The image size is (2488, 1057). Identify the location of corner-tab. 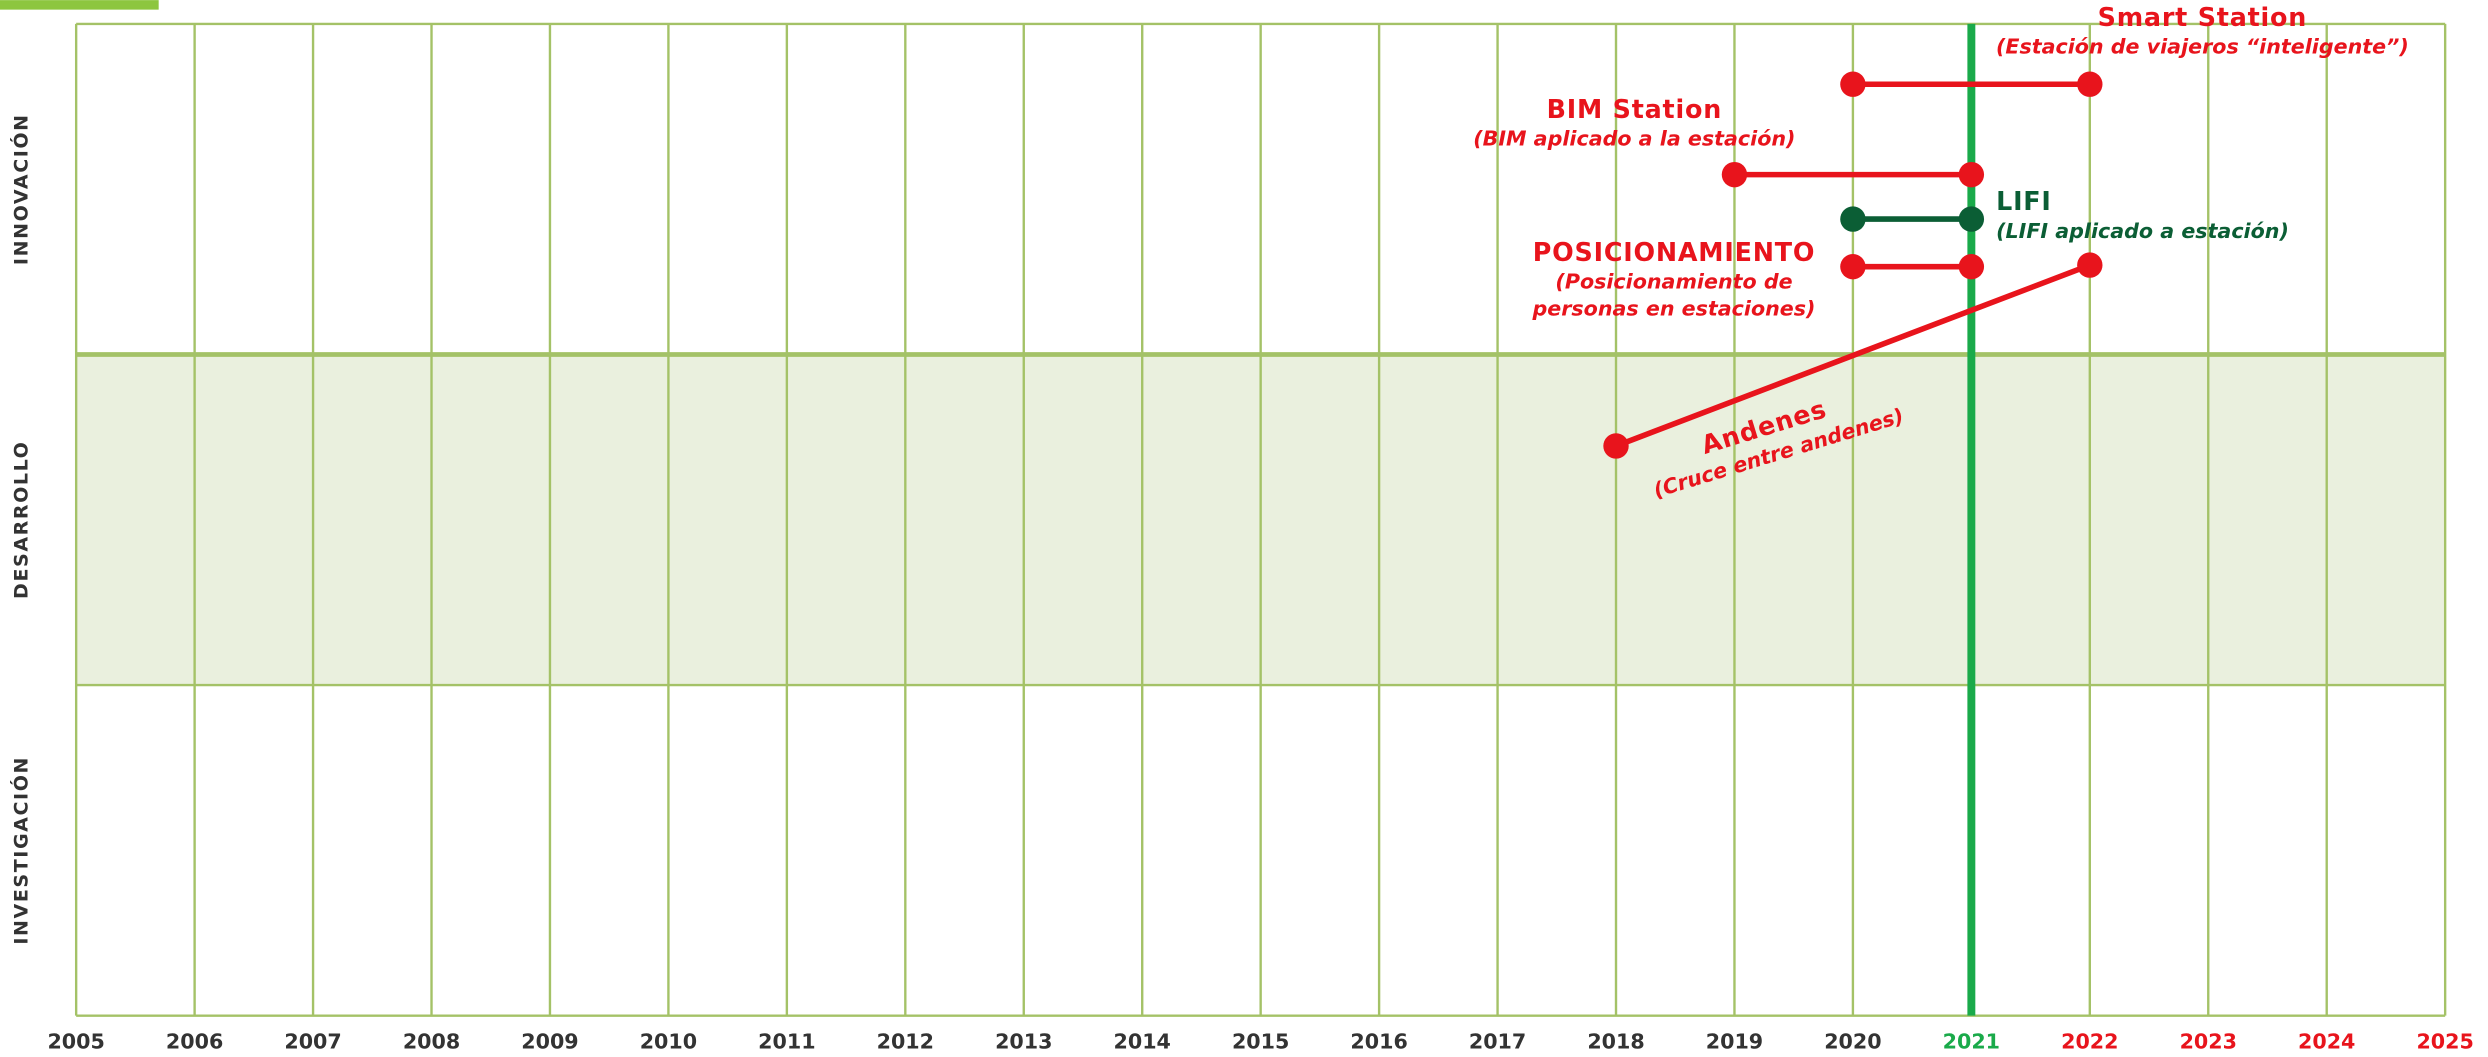
(79, 5).